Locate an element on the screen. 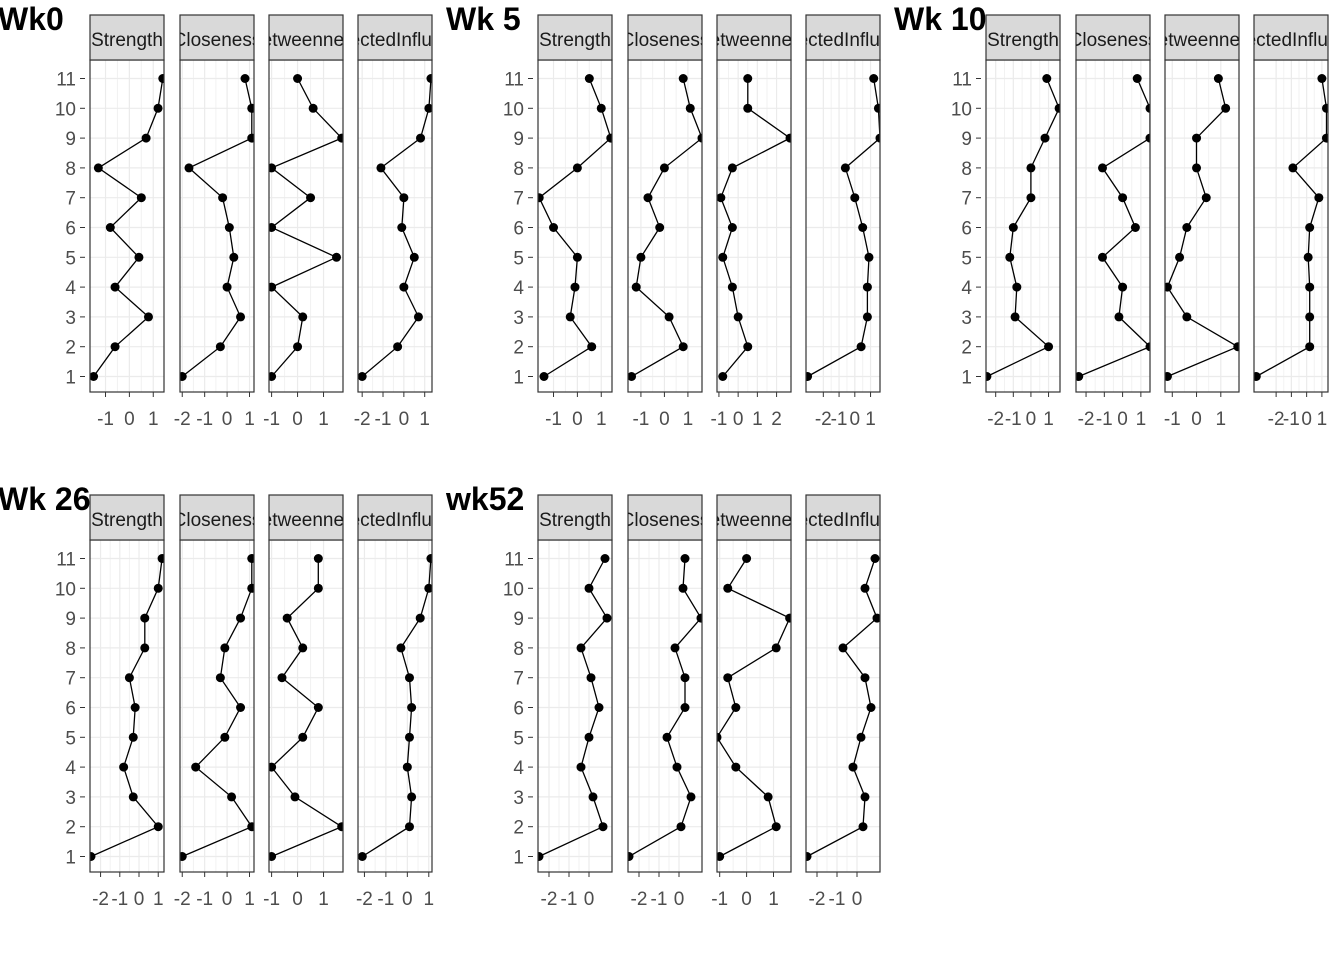  y-tick-label: 4 is located at coordinates (70, 288).